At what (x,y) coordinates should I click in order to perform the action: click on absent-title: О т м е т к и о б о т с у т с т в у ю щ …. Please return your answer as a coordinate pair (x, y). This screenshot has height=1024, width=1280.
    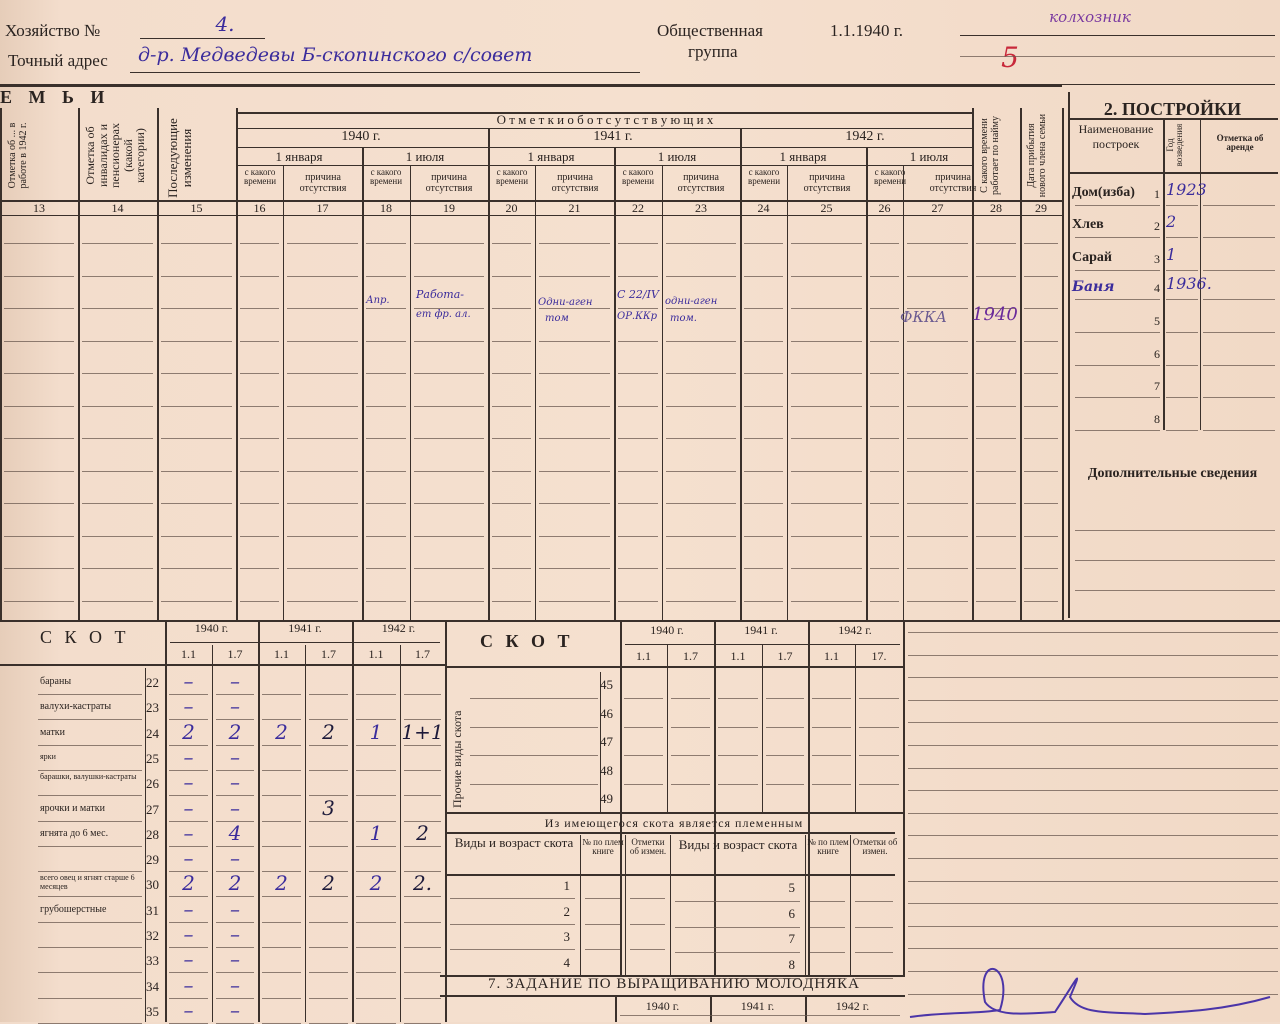
    Looking at the image, I should click on (605, 119).